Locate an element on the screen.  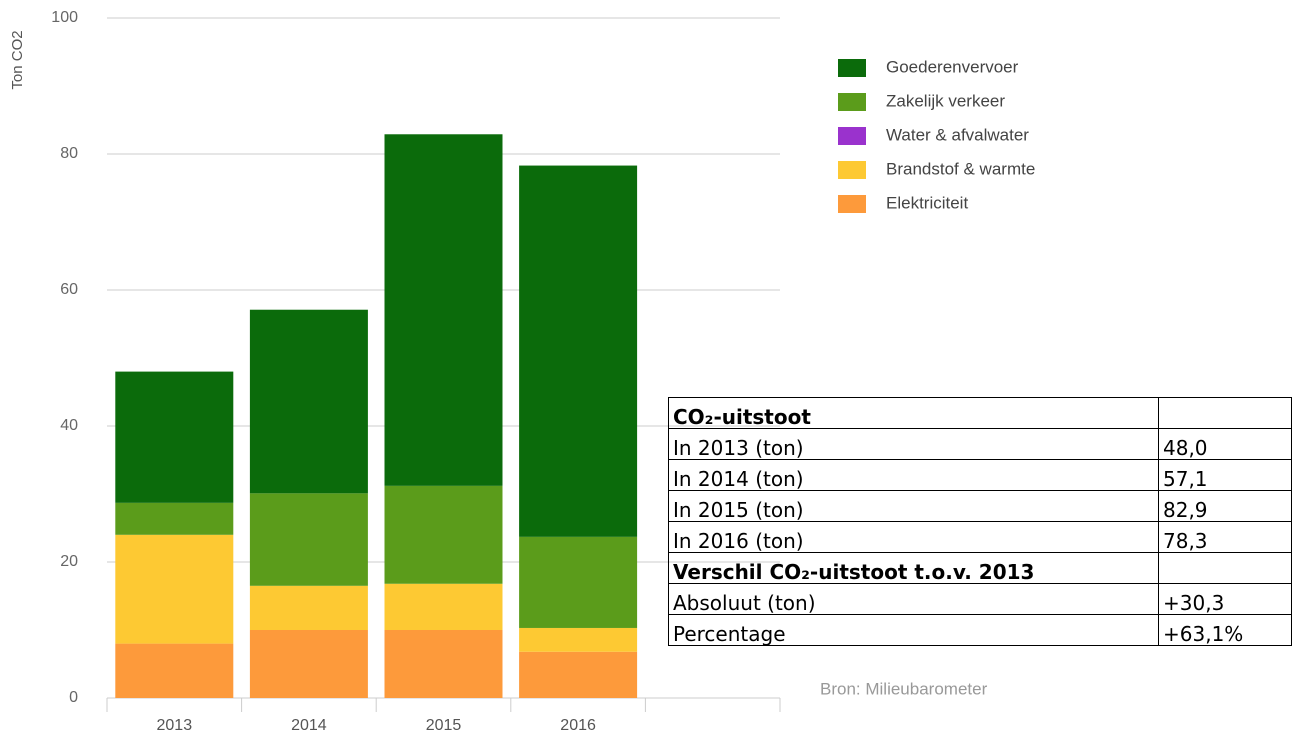
legend-label: Zakelijk verkeer is located at coordinates (945, 100).